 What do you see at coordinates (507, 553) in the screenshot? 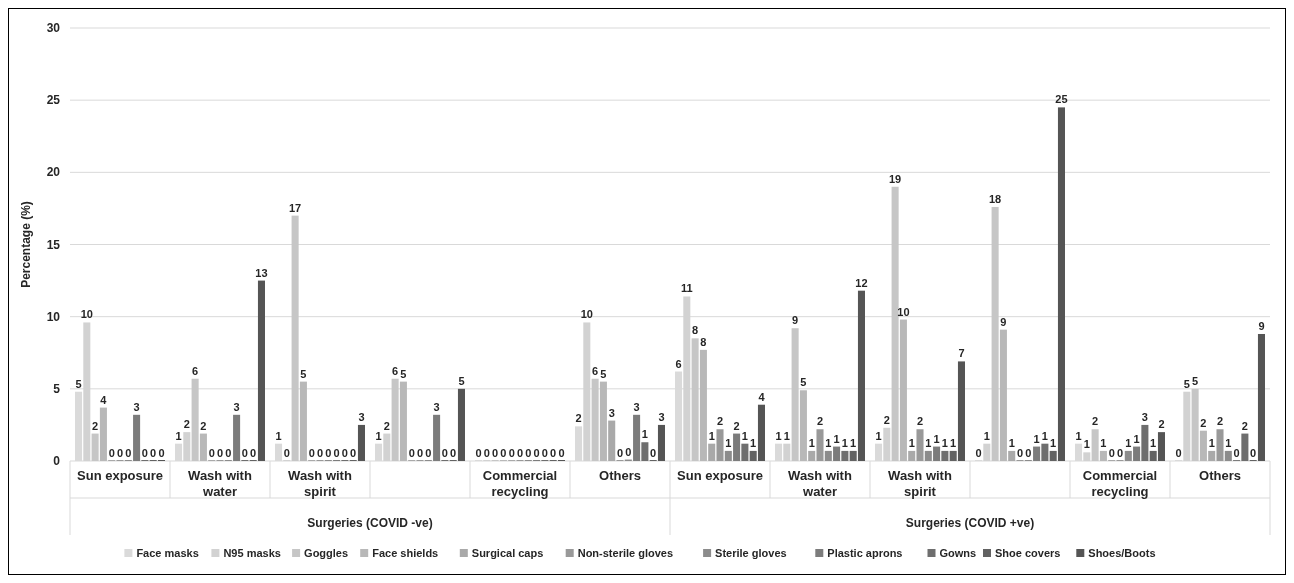
I see `legend-label: Surgical caps` at bounding box center [507, 553].